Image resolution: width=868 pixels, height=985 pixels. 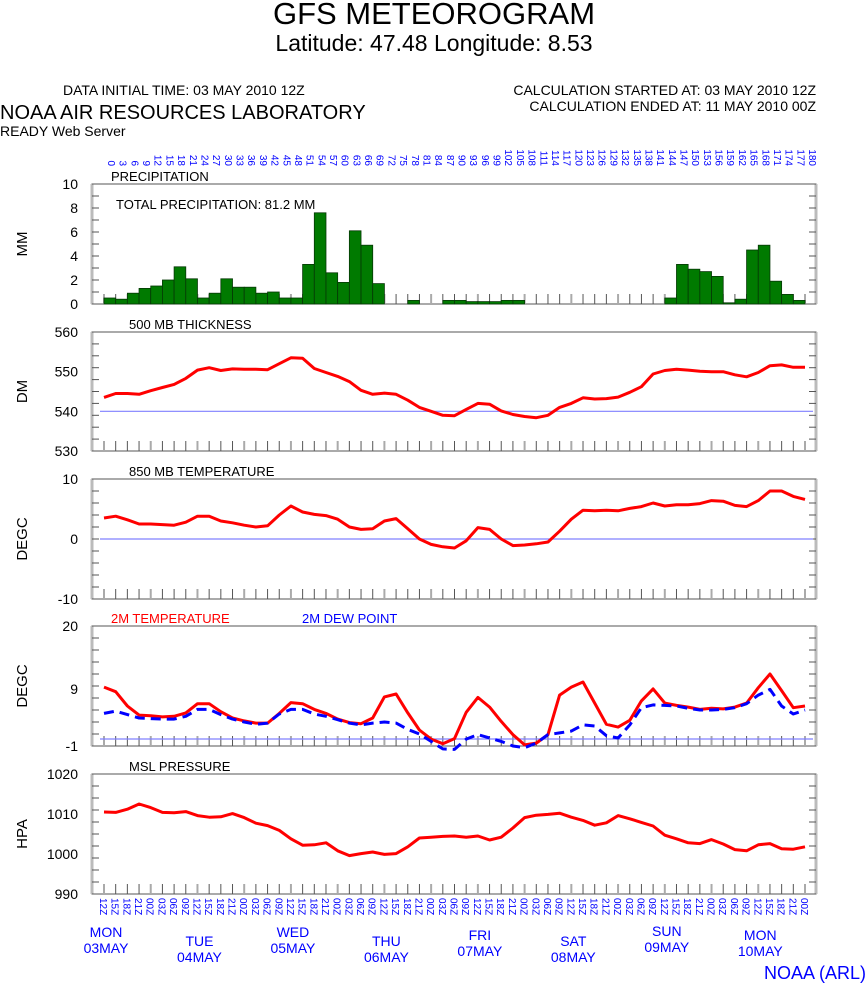 What do you see at coordinates (203, 161) in the screenshot?
I see `forecast-hour-label: 24` at bounding box center [203, 161].